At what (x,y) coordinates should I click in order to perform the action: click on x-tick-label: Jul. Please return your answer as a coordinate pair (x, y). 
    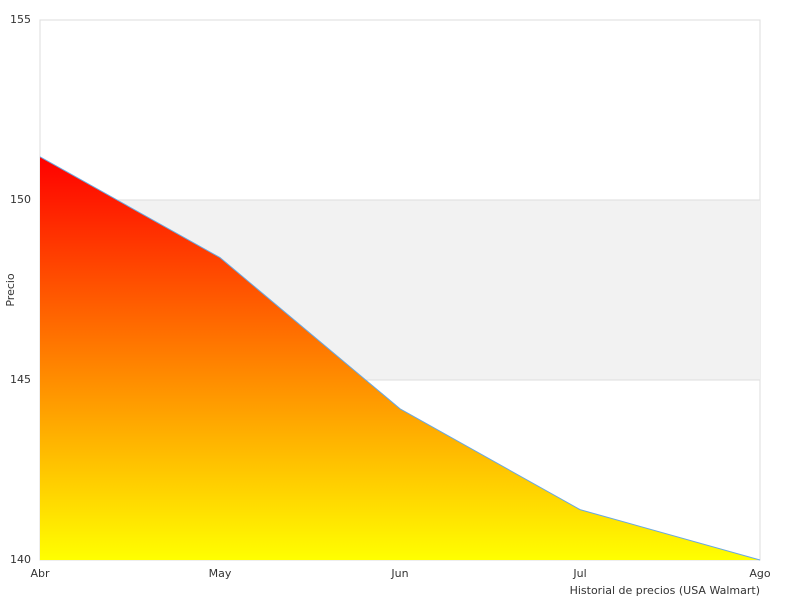
    Looking at the image, I should click on (579, 573).